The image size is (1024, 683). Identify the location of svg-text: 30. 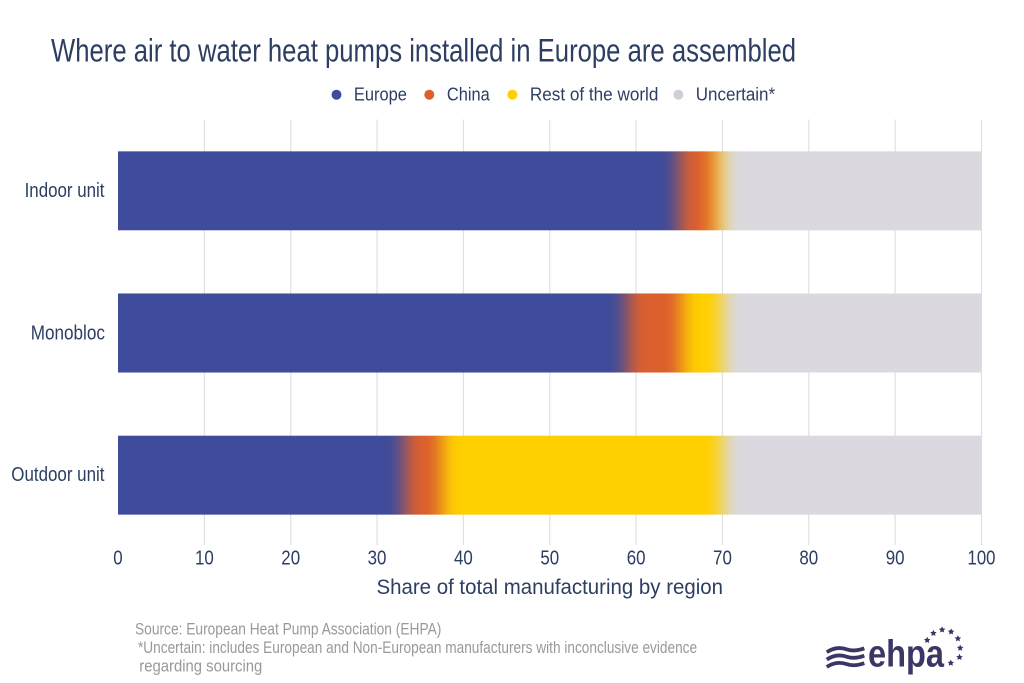
(377, 559).